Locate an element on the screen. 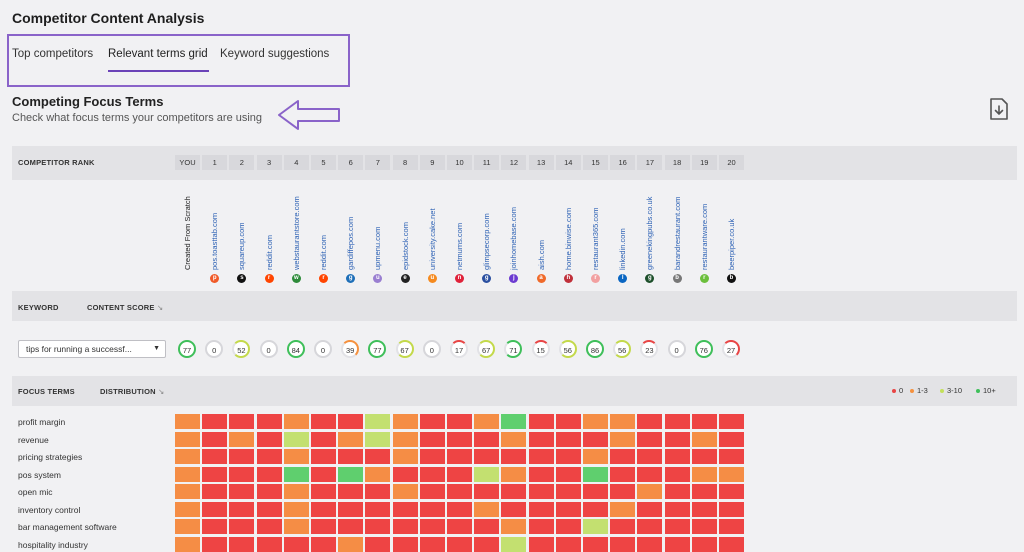 This screenshot has height=552, width=1024. tab-top-competitors: Top competitors is located at coordinates (53, 54).